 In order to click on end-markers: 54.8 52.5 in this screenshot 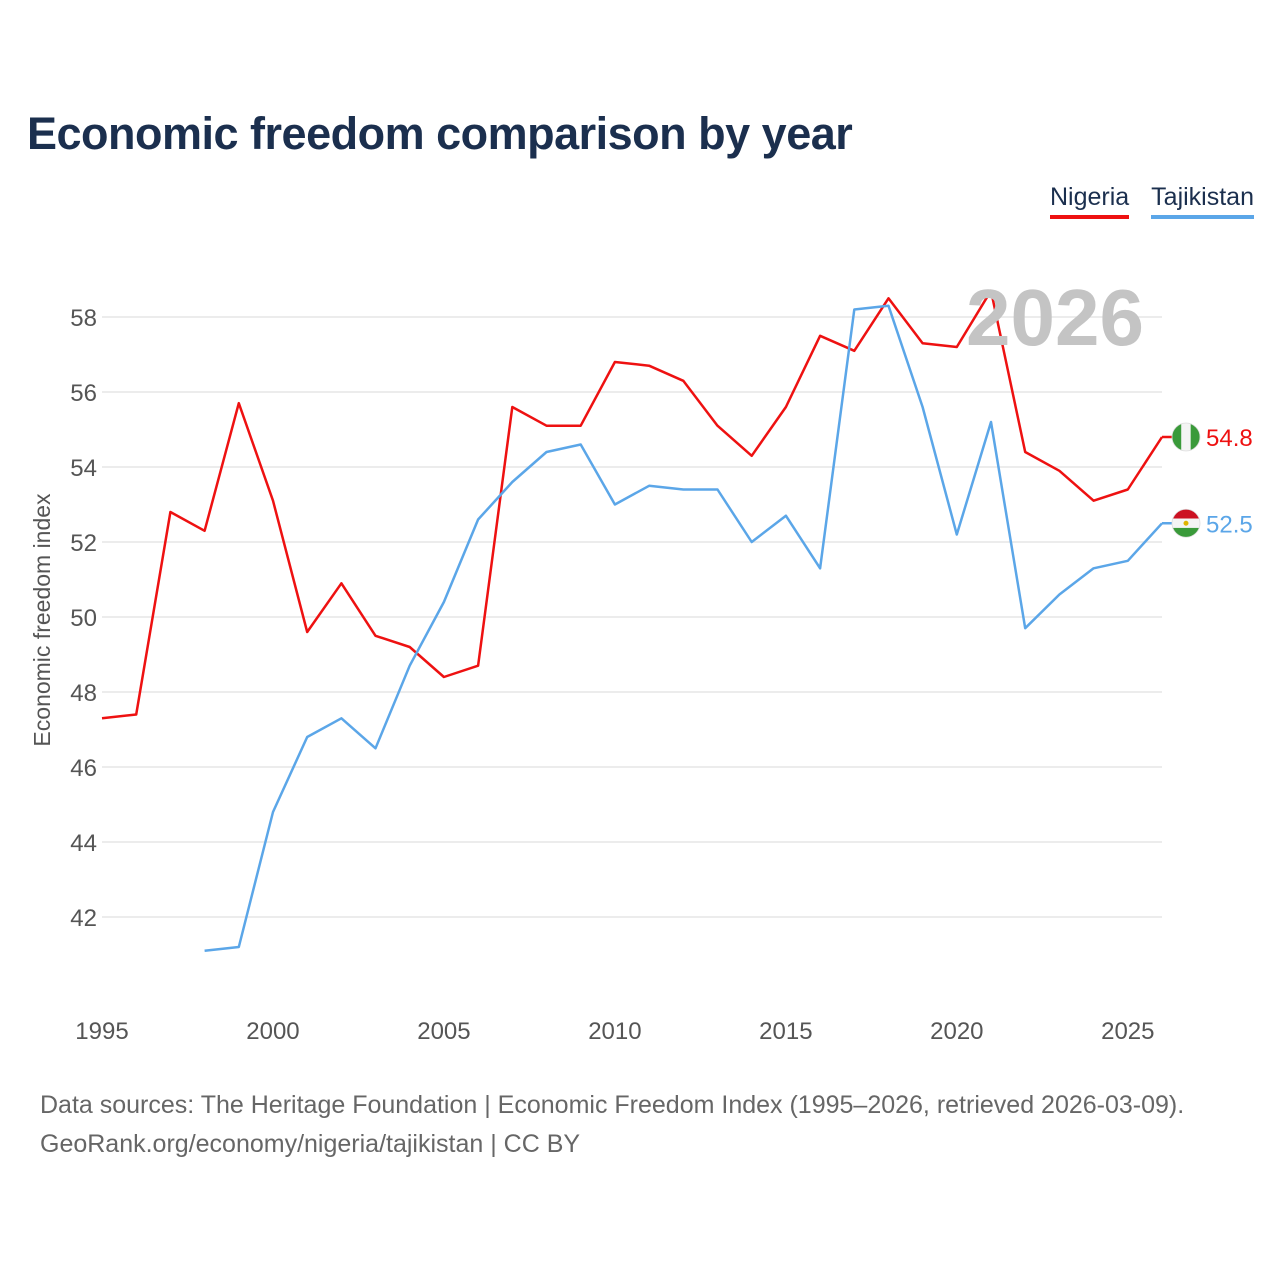, I will do `click(1207, 480)`.